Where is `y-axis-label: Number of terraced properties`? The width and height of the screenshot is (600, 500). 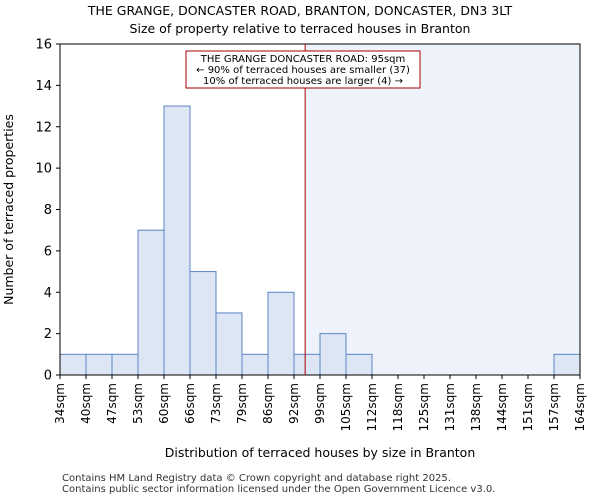
y-axis-label: Number of terraced properties is located at coordinates (8, 209).